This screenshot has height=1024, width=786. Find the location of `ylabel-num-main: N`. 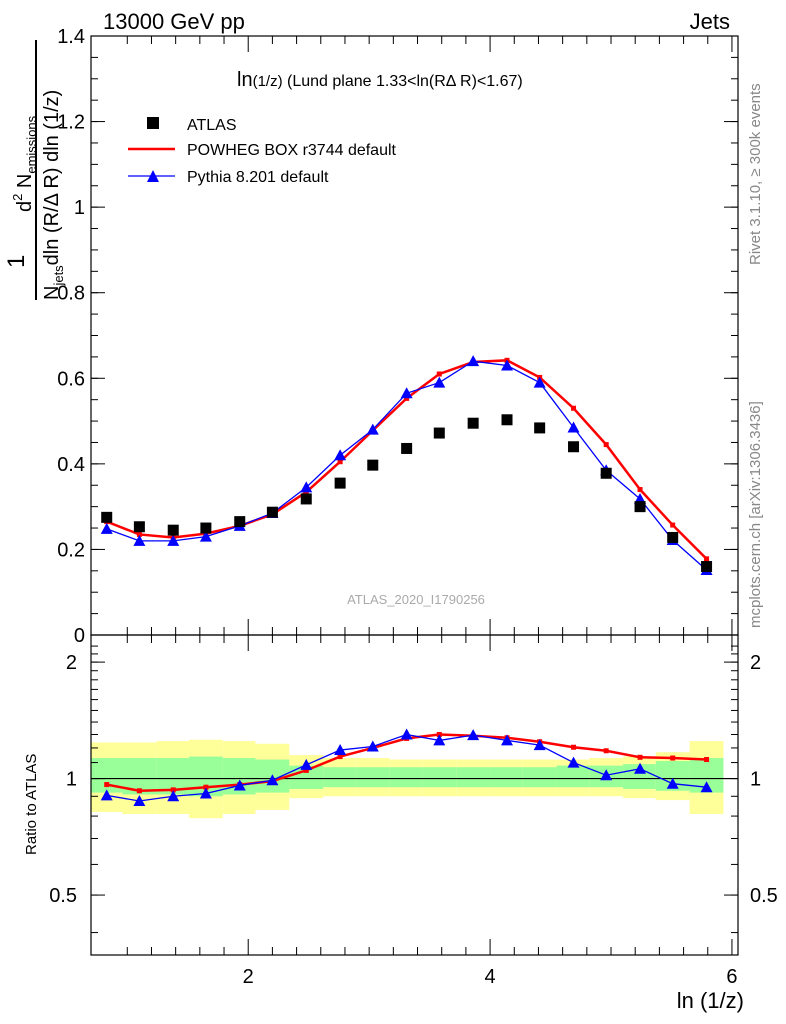

ylabel-num-main: N is located at coordinates (25, 184).